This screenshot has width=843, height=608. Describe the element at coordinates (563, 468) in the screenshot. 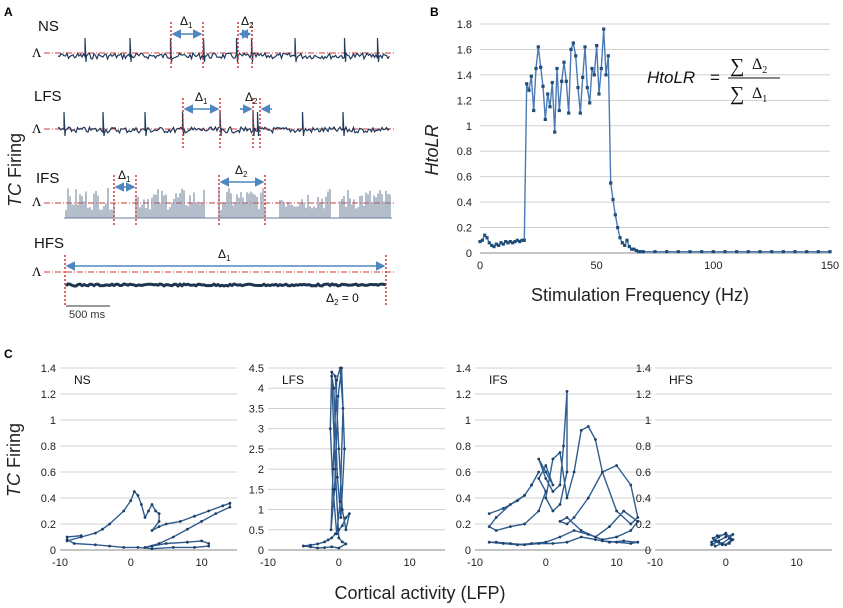

I see `panel-c-trajectory` at that location.